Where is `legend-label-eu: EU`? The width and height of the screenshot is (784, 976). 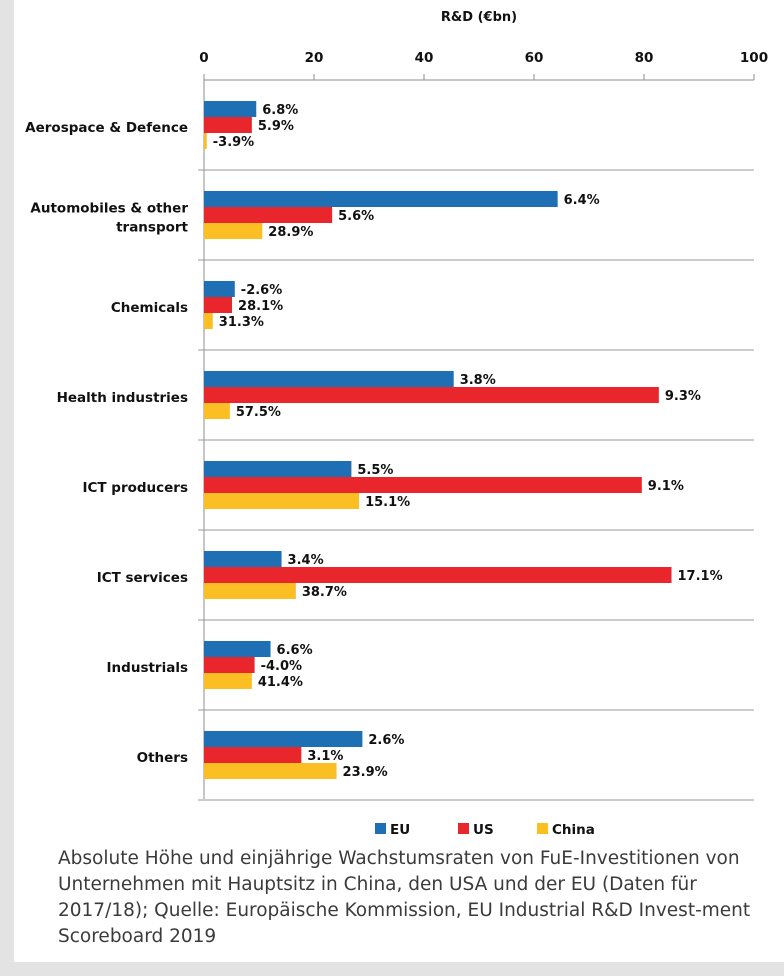 legend-label-eu: EU is located at coordinates (400, 830).